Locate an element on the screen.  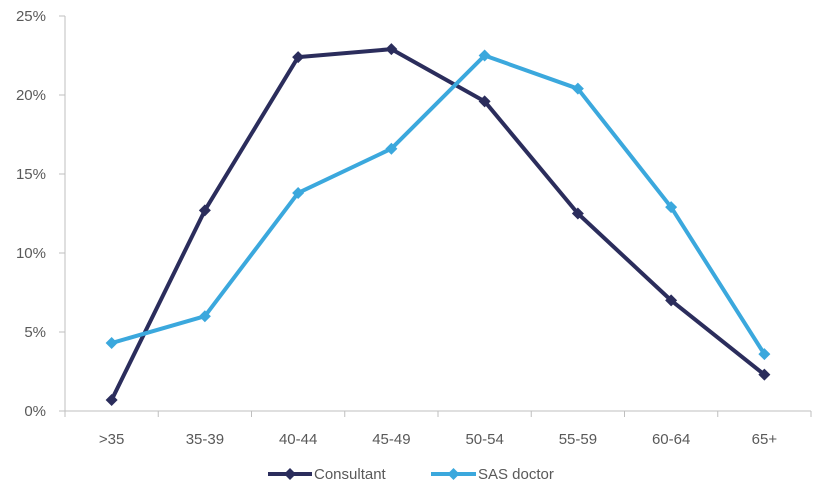
x-tick-label: 45-49 is located at coordinates (391, 439).